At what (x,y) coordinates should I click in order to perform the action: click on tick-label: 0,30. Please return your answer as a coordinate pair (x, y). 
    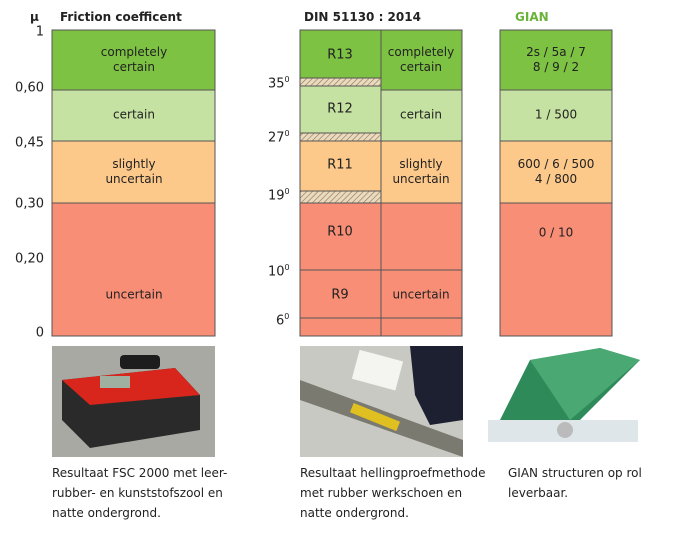
    Looking at the image, I should click on (29, 204).